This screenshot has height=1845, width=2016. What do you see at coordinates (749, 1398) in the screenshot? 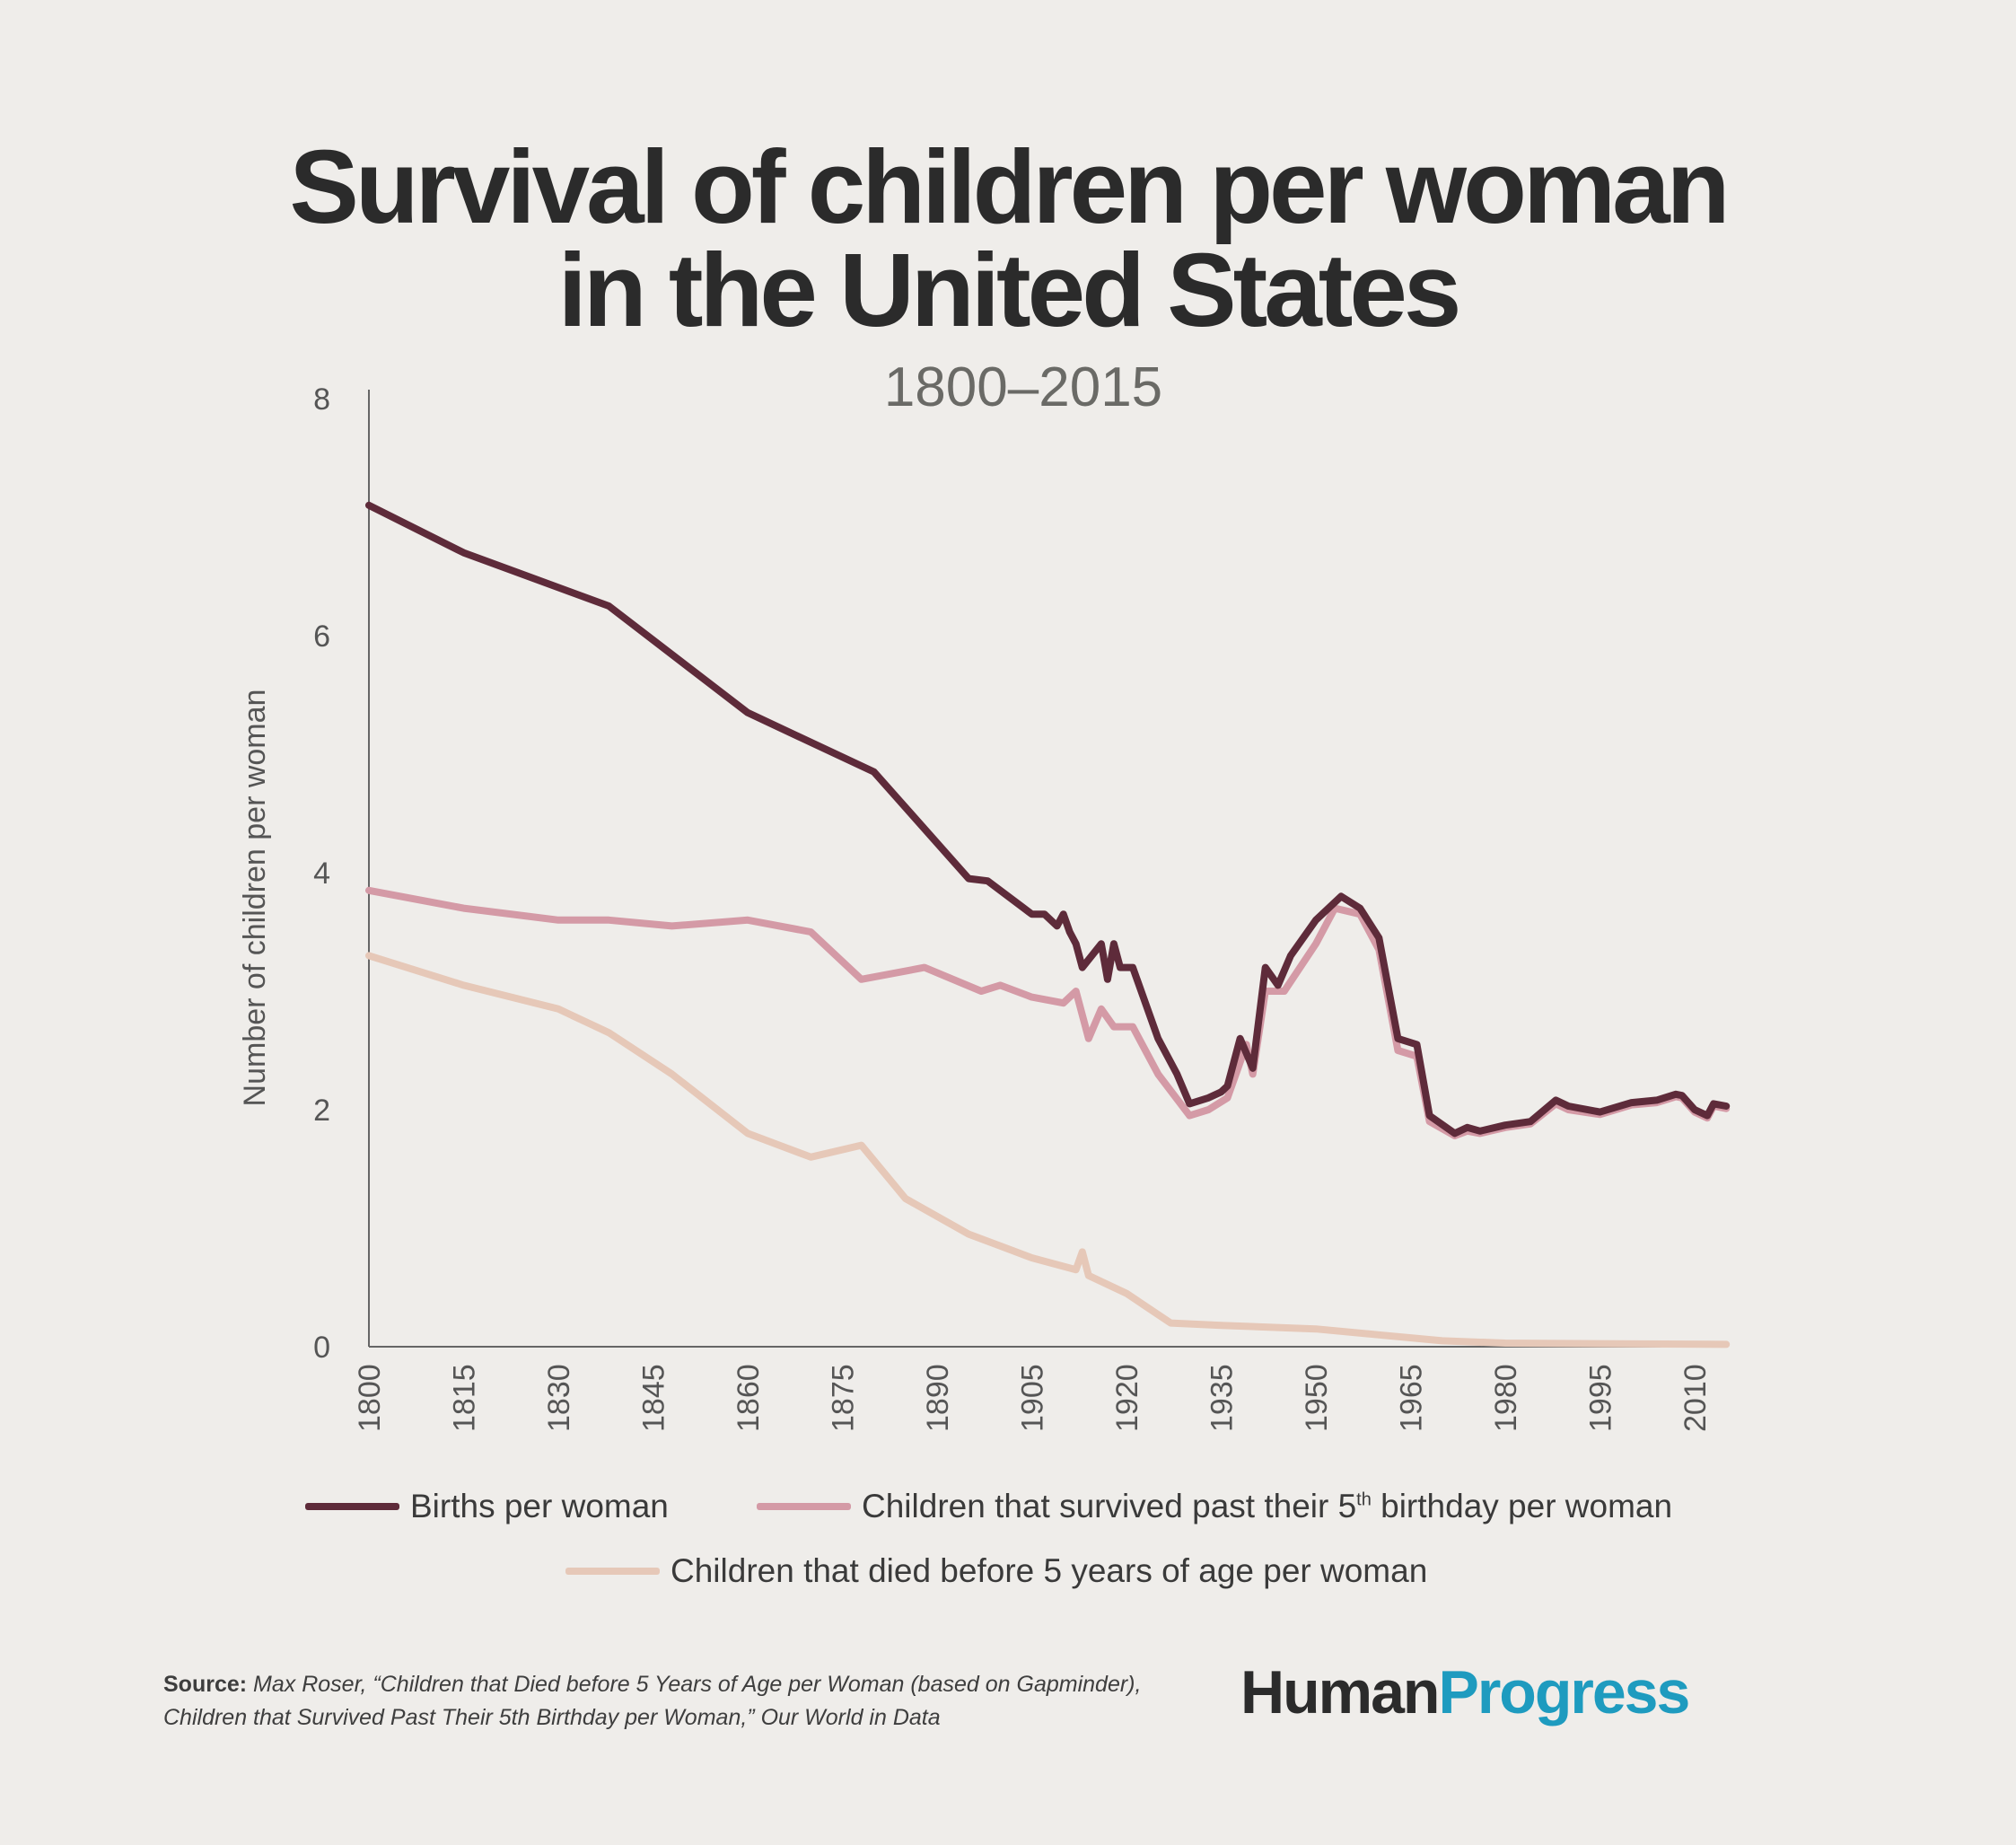
I see `x-tick-label: 1860` at bounding box center [749, 1398].